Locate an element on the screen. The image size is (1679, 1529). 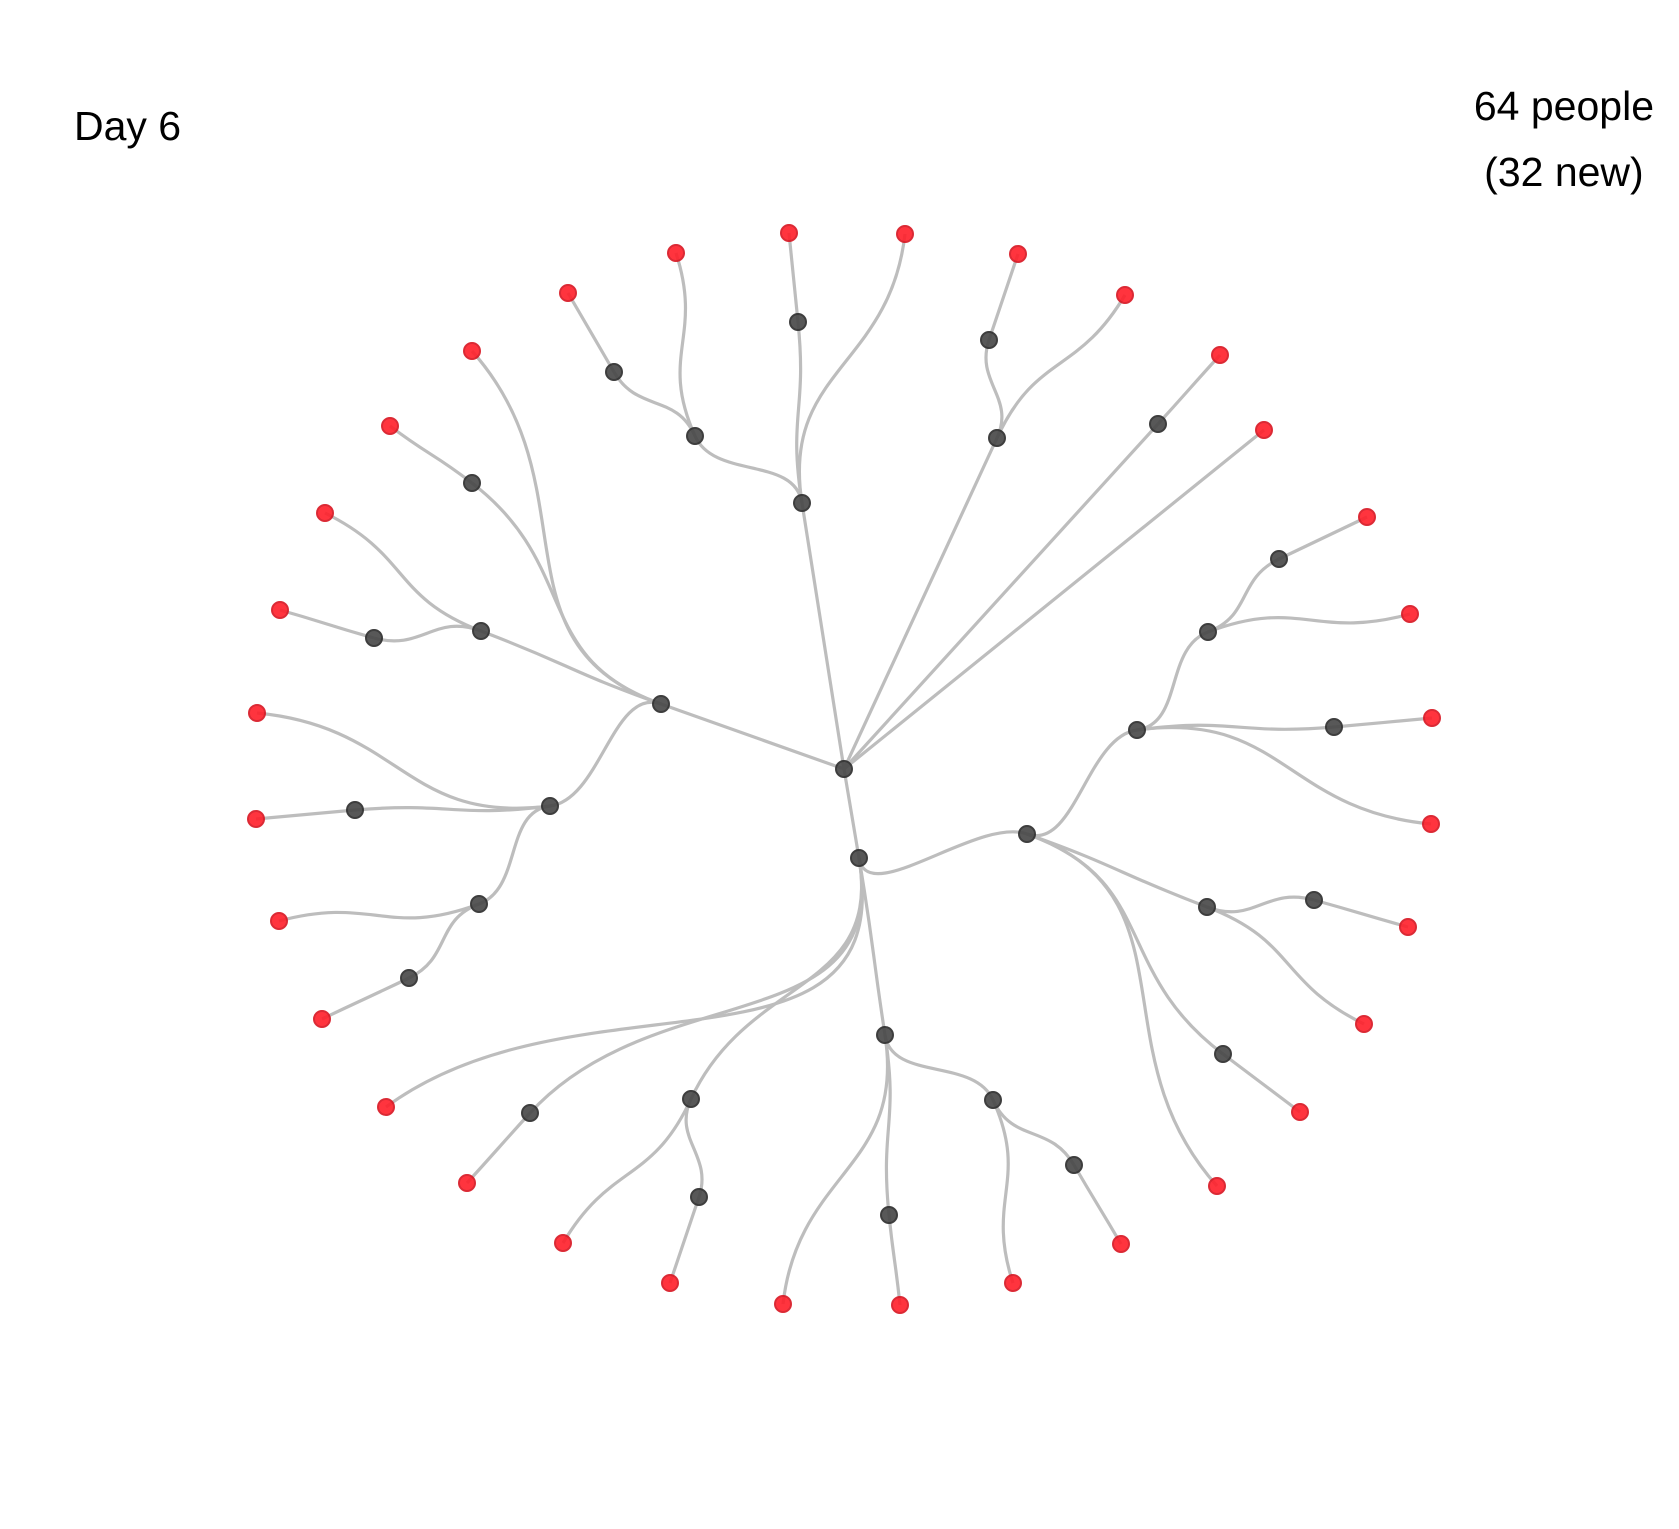
people-count: 64 people (32 new) is located at coordinates (1564, 139).